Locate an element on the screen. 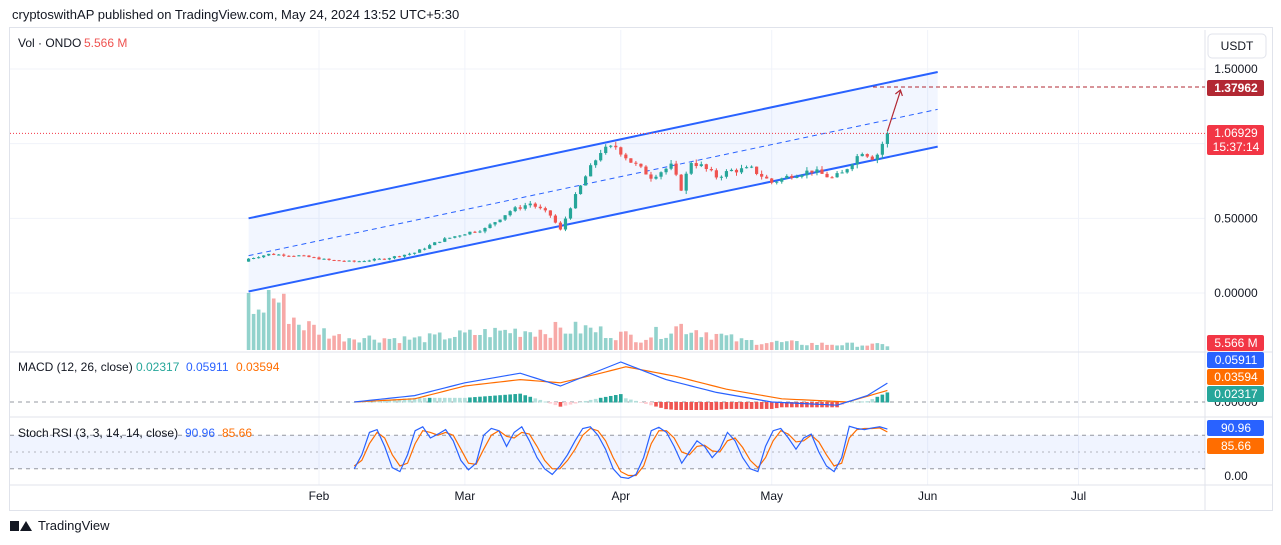  macd-legend-v1: 0.02317 is located at coordinates (158, 367).